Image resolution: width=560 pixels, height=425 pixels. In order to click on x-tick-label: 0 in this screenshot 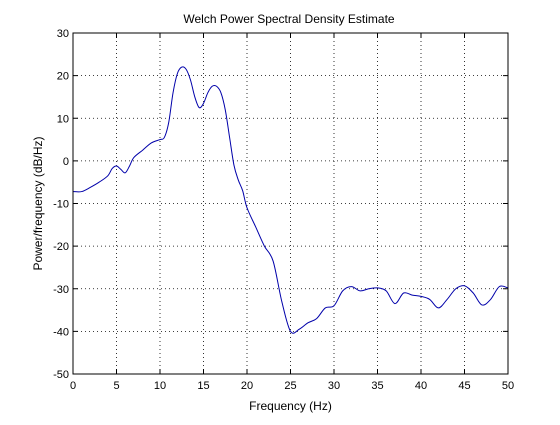, I will do `click(73, 386)`.